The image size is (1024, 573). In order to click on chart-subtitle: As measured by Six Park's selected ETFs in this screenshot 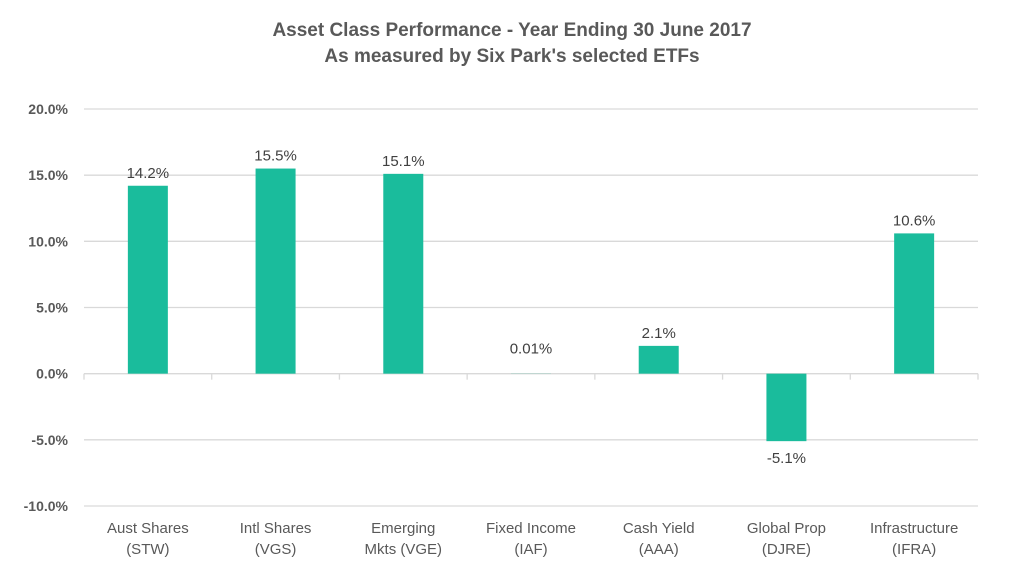, I will do `click(512, 56)`.